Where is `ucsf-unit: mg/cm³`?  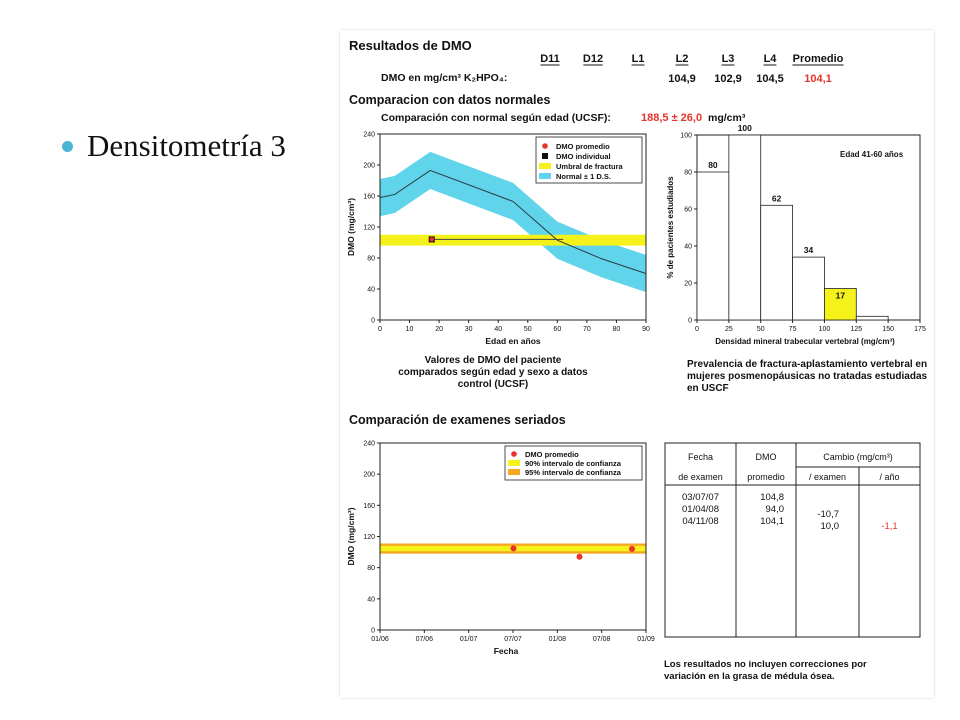 ucsf-unit: mg/cm³ is located at coordinates (727, 118).